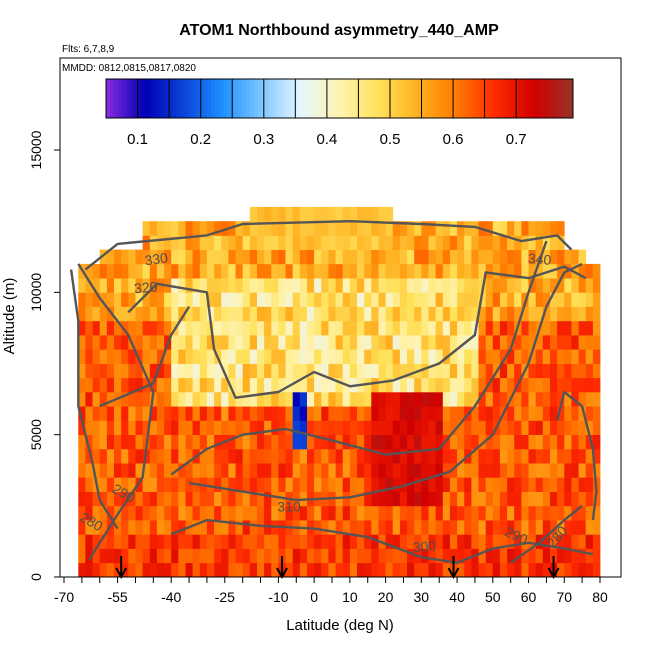 This screenshot has width=650, height=650. I want to click on colorbar-frame, so click(339, 98).